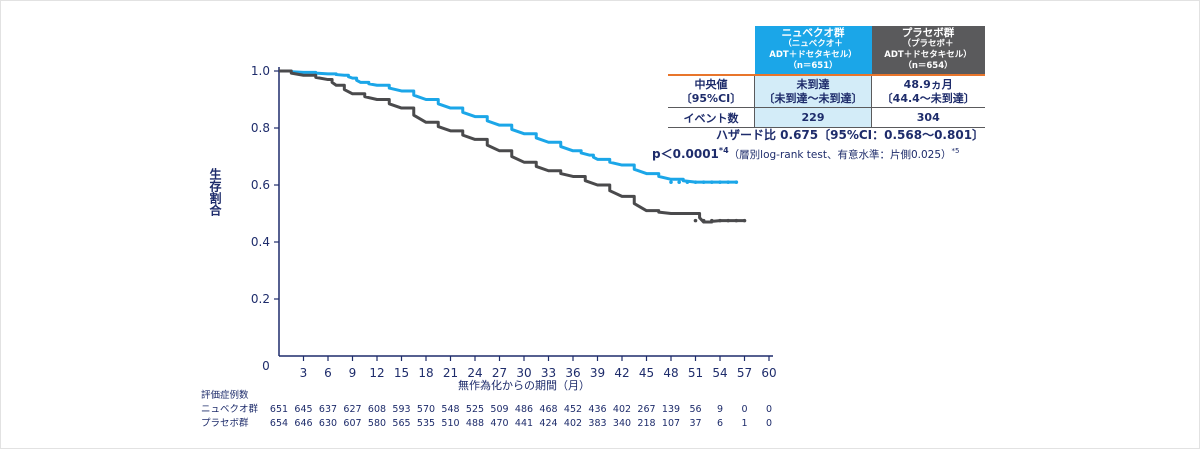  I want to click on nivo-curve, so click(508, 126).